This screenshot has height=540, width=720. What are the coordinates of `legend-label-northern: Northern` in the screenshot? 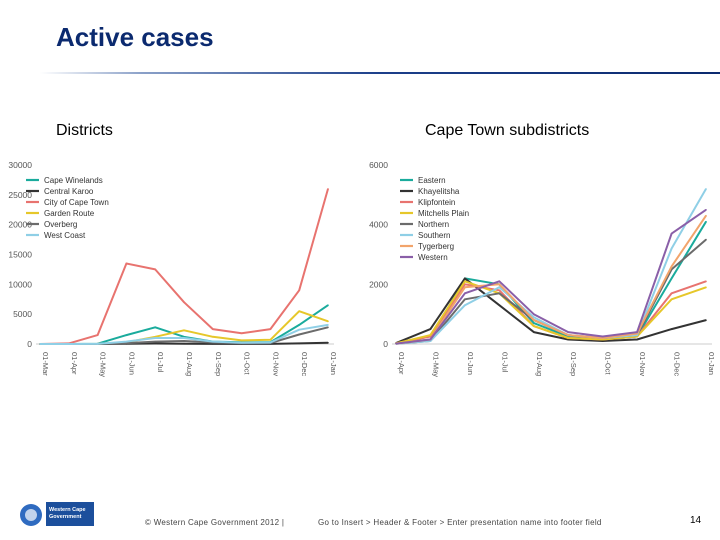 It's located at (433, 224).